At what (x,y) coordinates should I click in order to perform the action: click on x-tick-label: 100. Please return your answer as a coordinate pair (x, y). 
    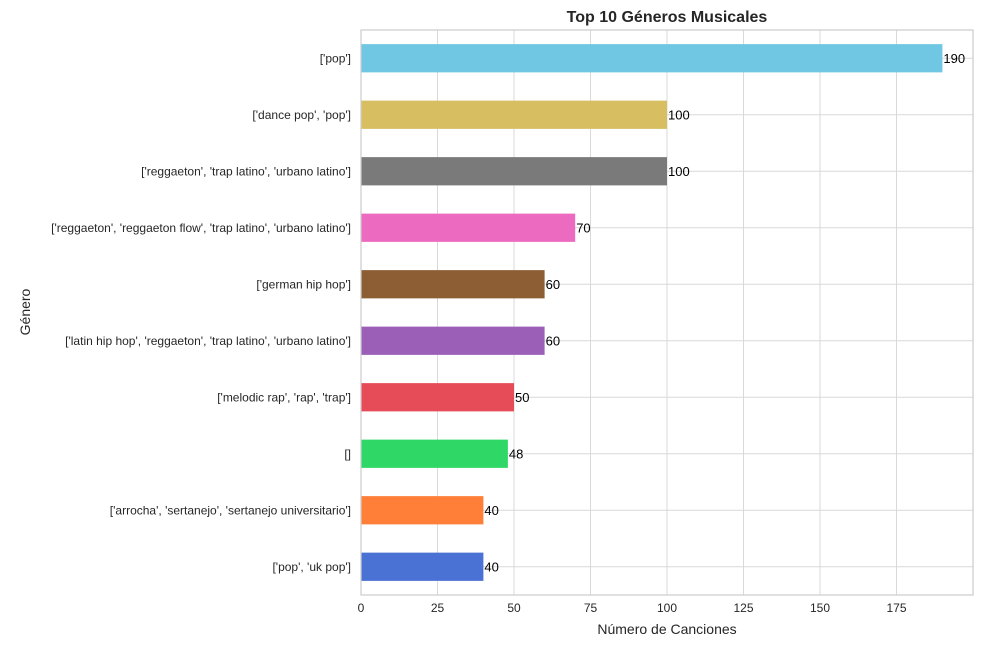
    Looking at the image, I should click on (667, 608).